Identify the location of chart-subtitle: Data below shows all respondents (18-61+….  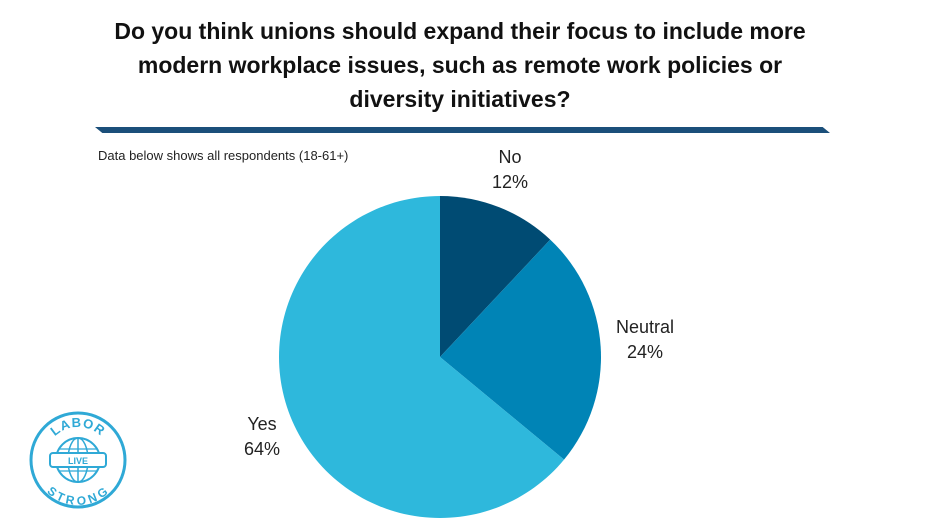
(223, 155).